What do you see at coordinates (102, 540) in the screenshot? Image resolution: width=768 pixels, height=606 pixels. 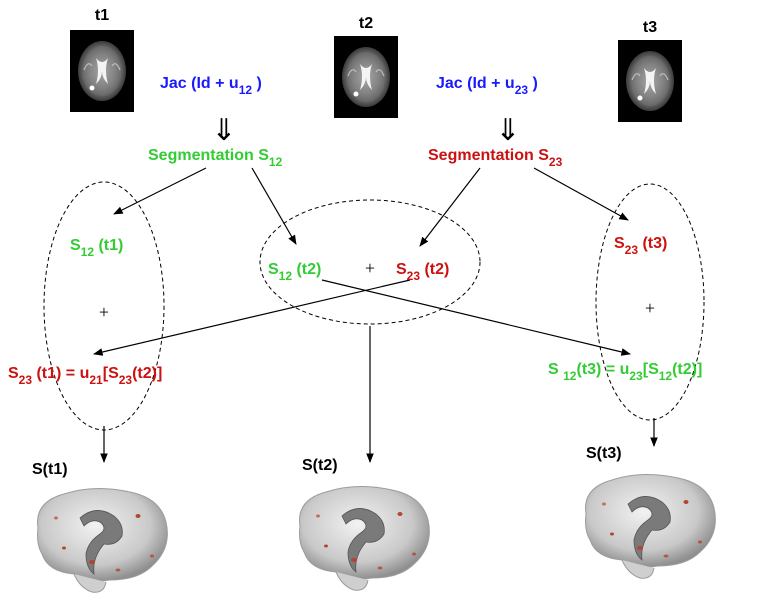 I see `brain-render-t1` at bounding box center [102, 540].